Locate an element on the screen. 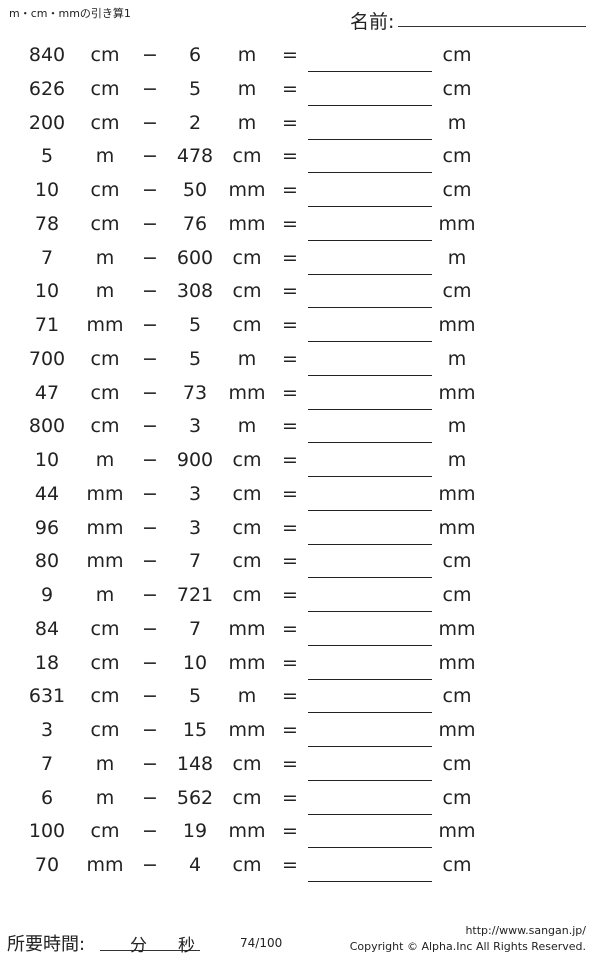 Image resolution: width=600 pixels, height=957 pixels. problem-row: 9 m −721 cm = cm is located at coordinates (300, 599).